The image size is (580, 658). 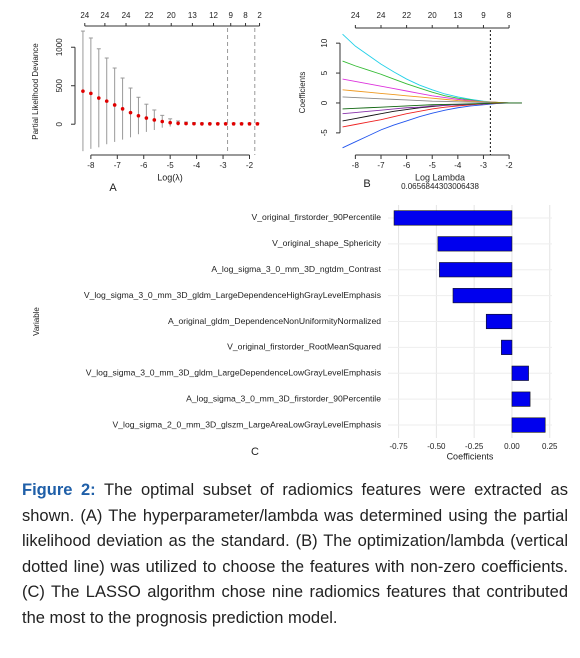 I want to click on x-tick-label: -0.75, so click(x=398, y=446).